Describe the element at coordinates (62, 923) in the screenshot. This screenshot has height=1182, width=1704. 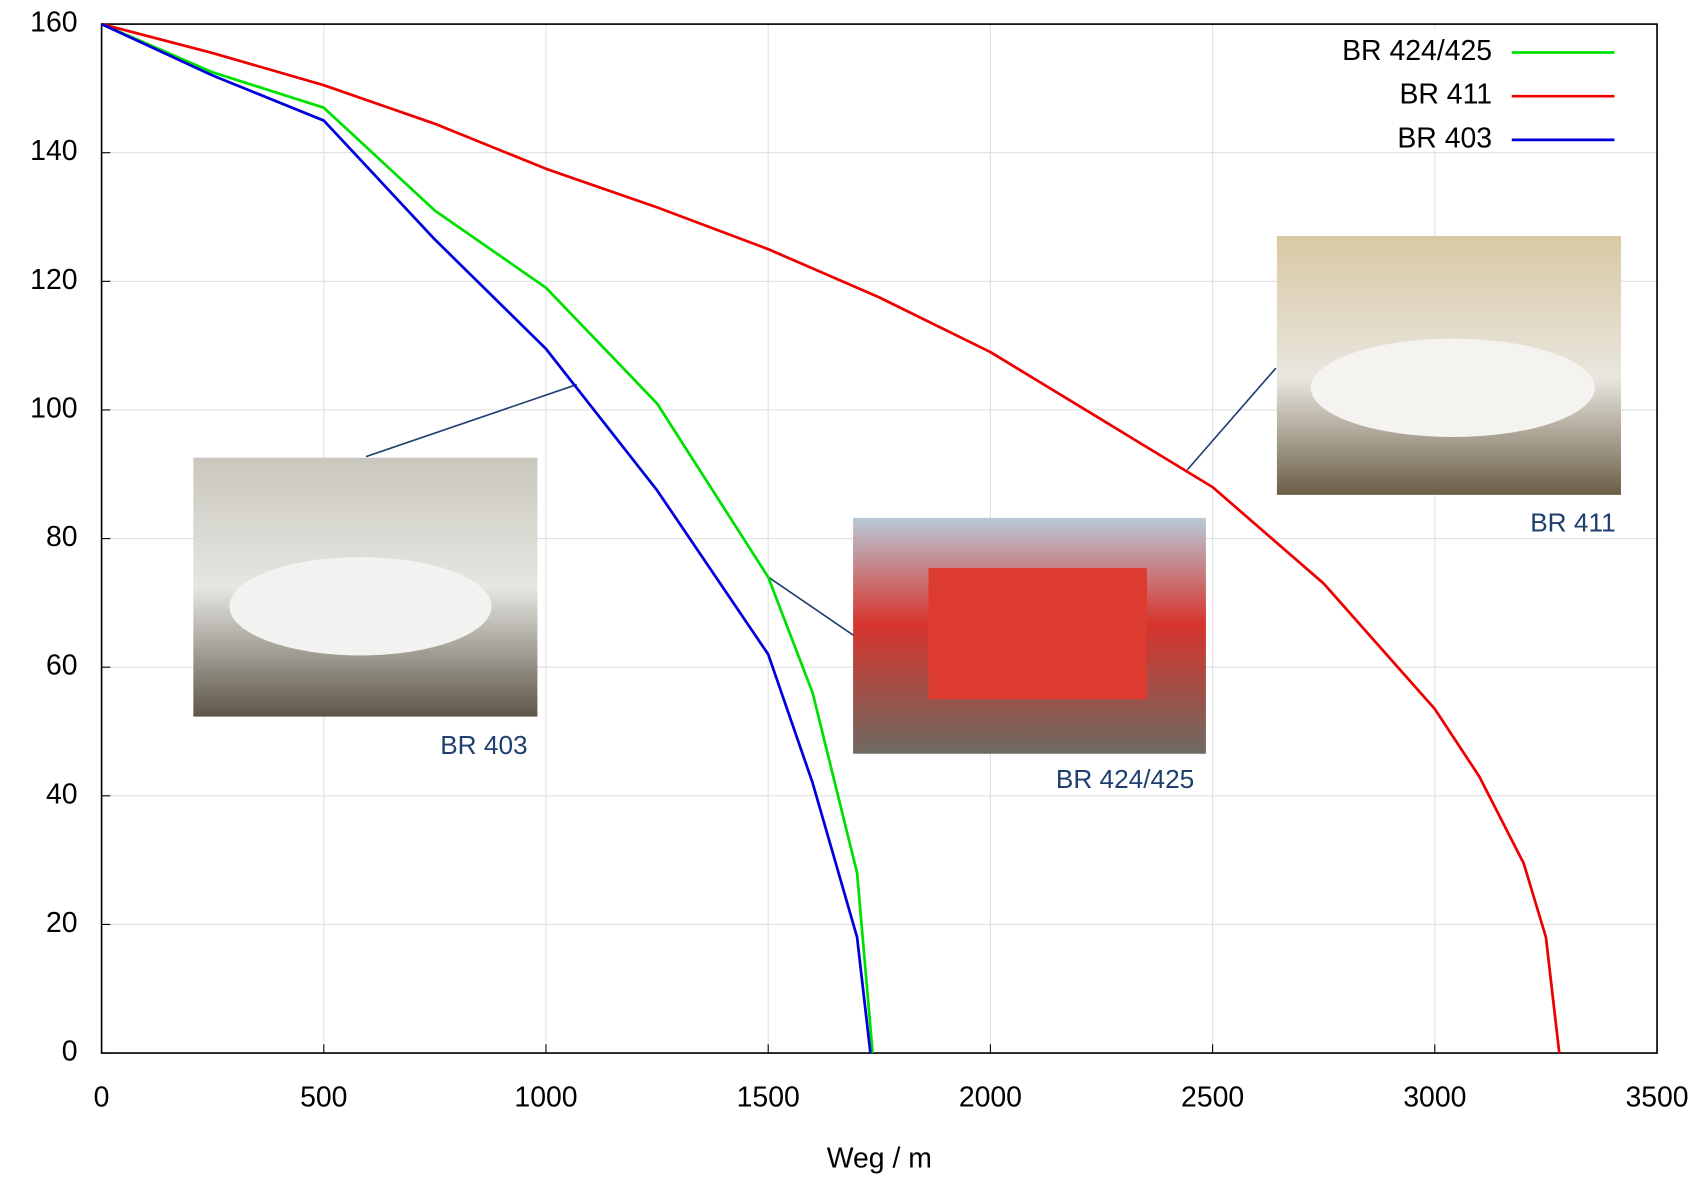
I see `y-tick-label: 20` at that location.